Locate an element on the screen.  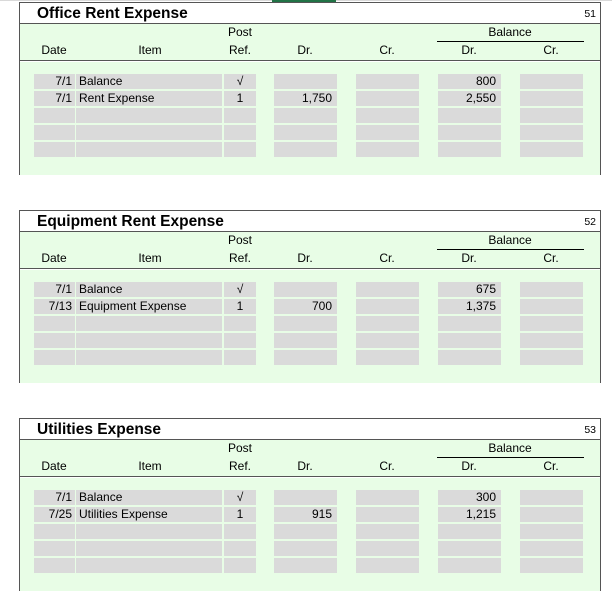
ledger-cell-dr: 915 is located at coordinates (305, 514).